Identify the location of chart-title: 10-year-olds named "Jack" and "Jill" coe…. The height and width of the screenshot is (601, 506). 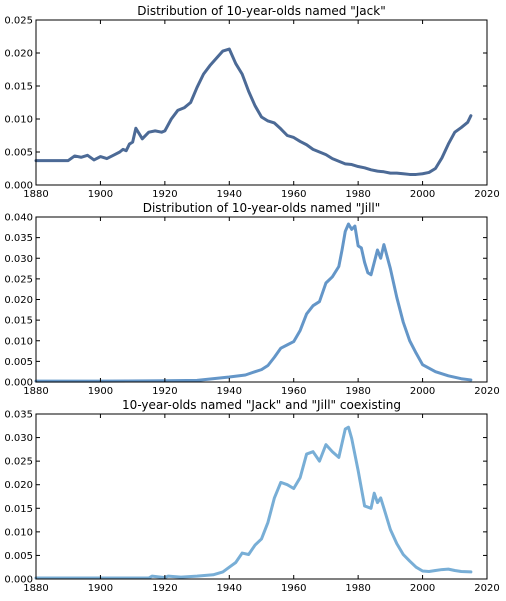
(261, 405).